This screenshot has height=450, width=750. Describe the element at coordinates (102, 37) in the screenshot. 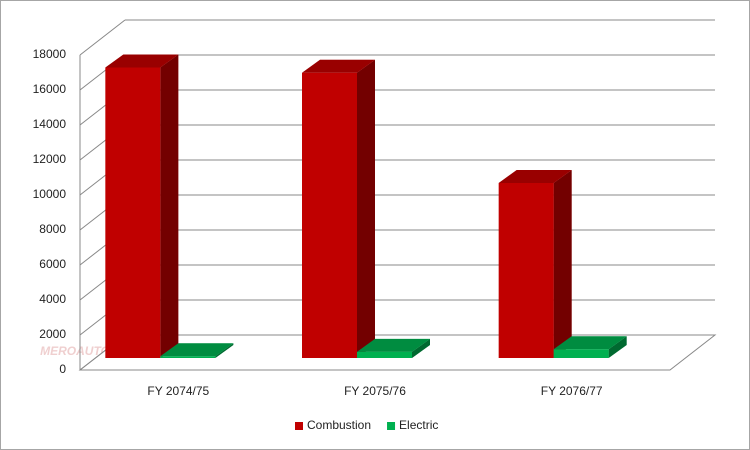

I see `side-grid-line` at that location.